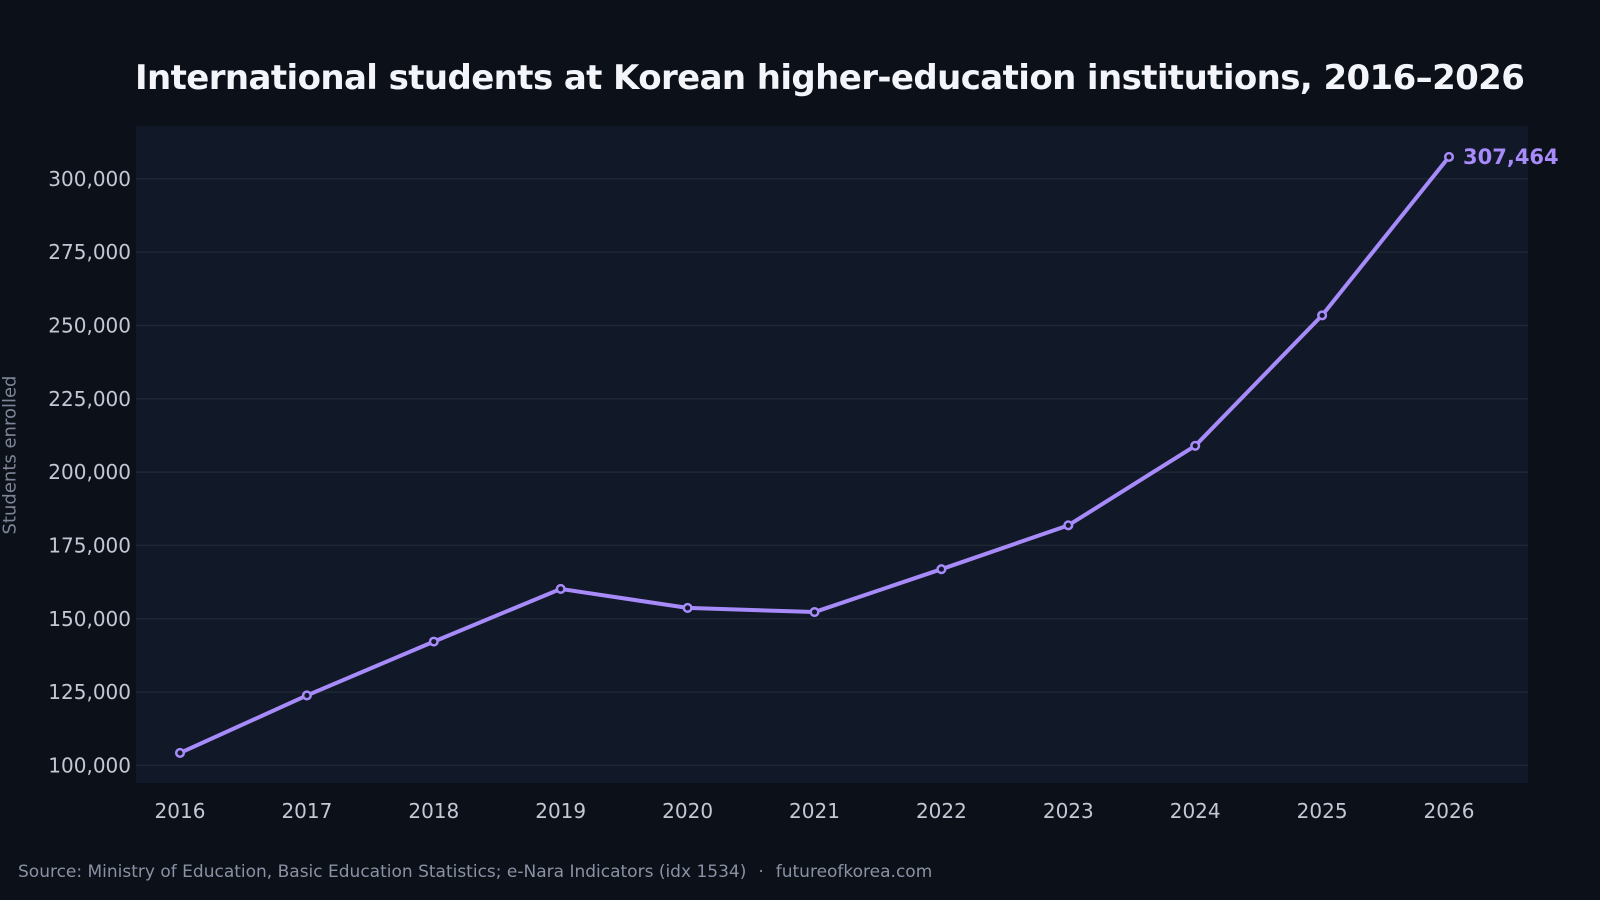 Image resolution: width=1600 pixels, height=900 pixels. I want to click on y-tick-label: 125,000, so click(89, 692).